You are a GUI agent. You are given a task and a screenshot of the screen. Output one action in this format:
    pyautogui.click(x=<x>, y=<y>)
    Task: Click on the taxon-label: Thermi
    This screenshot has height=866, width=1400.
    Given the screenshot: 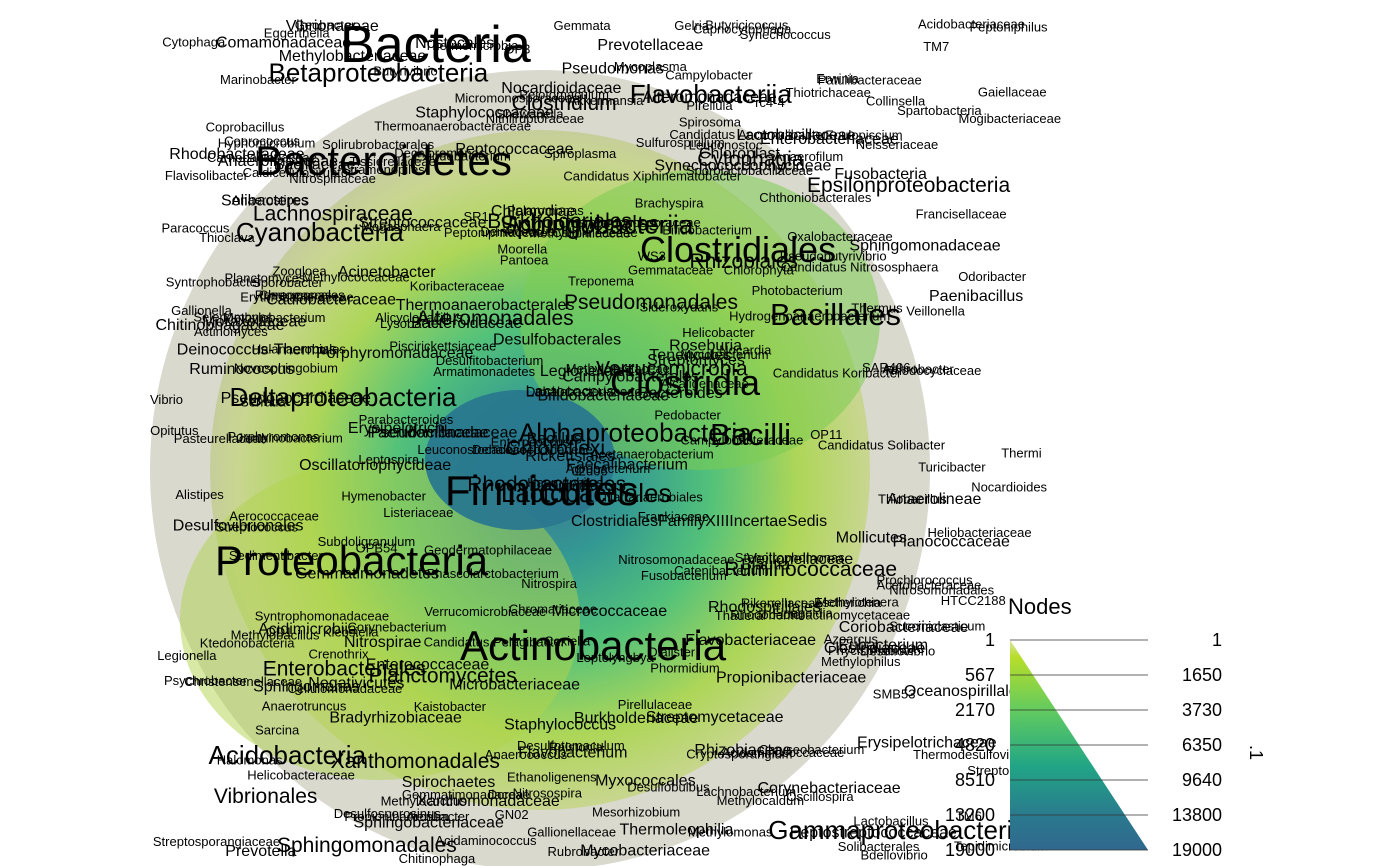 What is the action you would take?
    pyautogui.click(x=1021, y=453)
    